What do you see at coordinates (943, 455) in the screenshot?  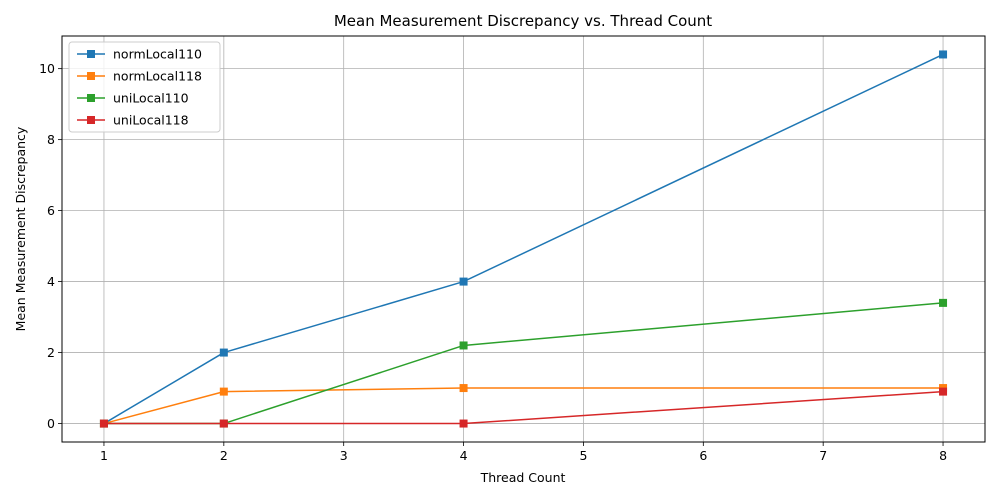 I see `x-tick-label: 8` at bounding box center [943, 455].